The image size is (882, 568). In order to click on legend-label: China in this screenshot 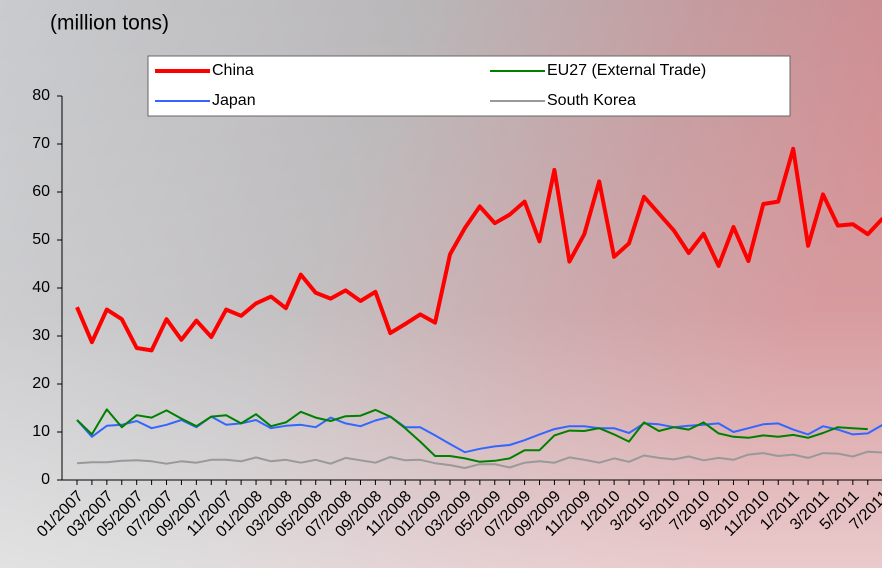, I will do `click(233, 70)`.